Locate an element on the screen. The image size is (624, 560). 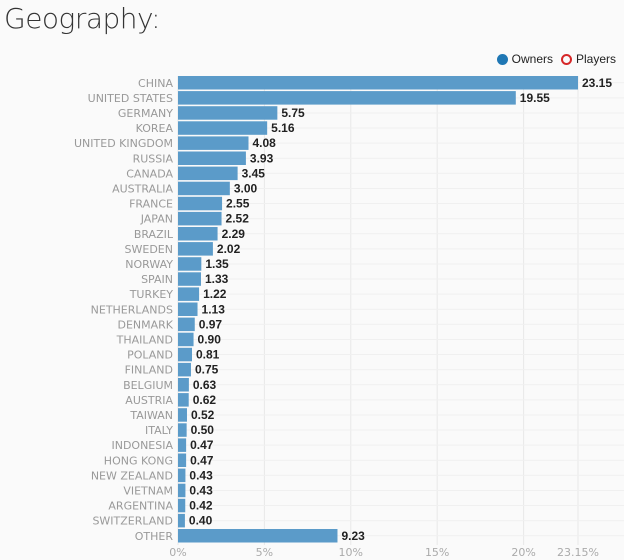
category-label: NETHERLANDS is located at coordinates (132, 309).